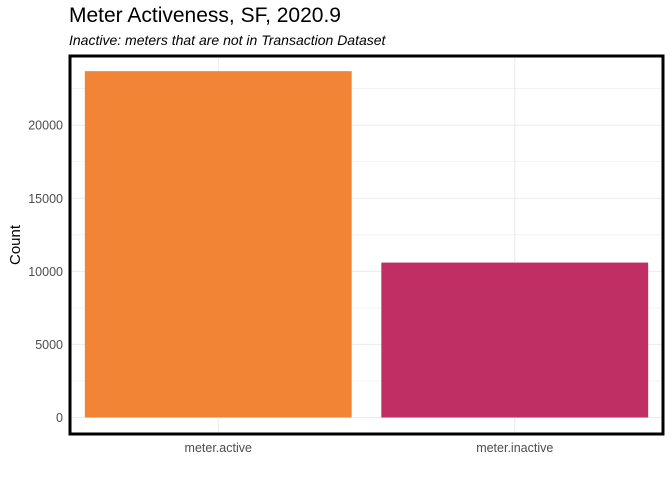 Image resolution: width=672 pixels, height=480 pixels. I want to click on y-axis-title: Count, so click(15, 244).